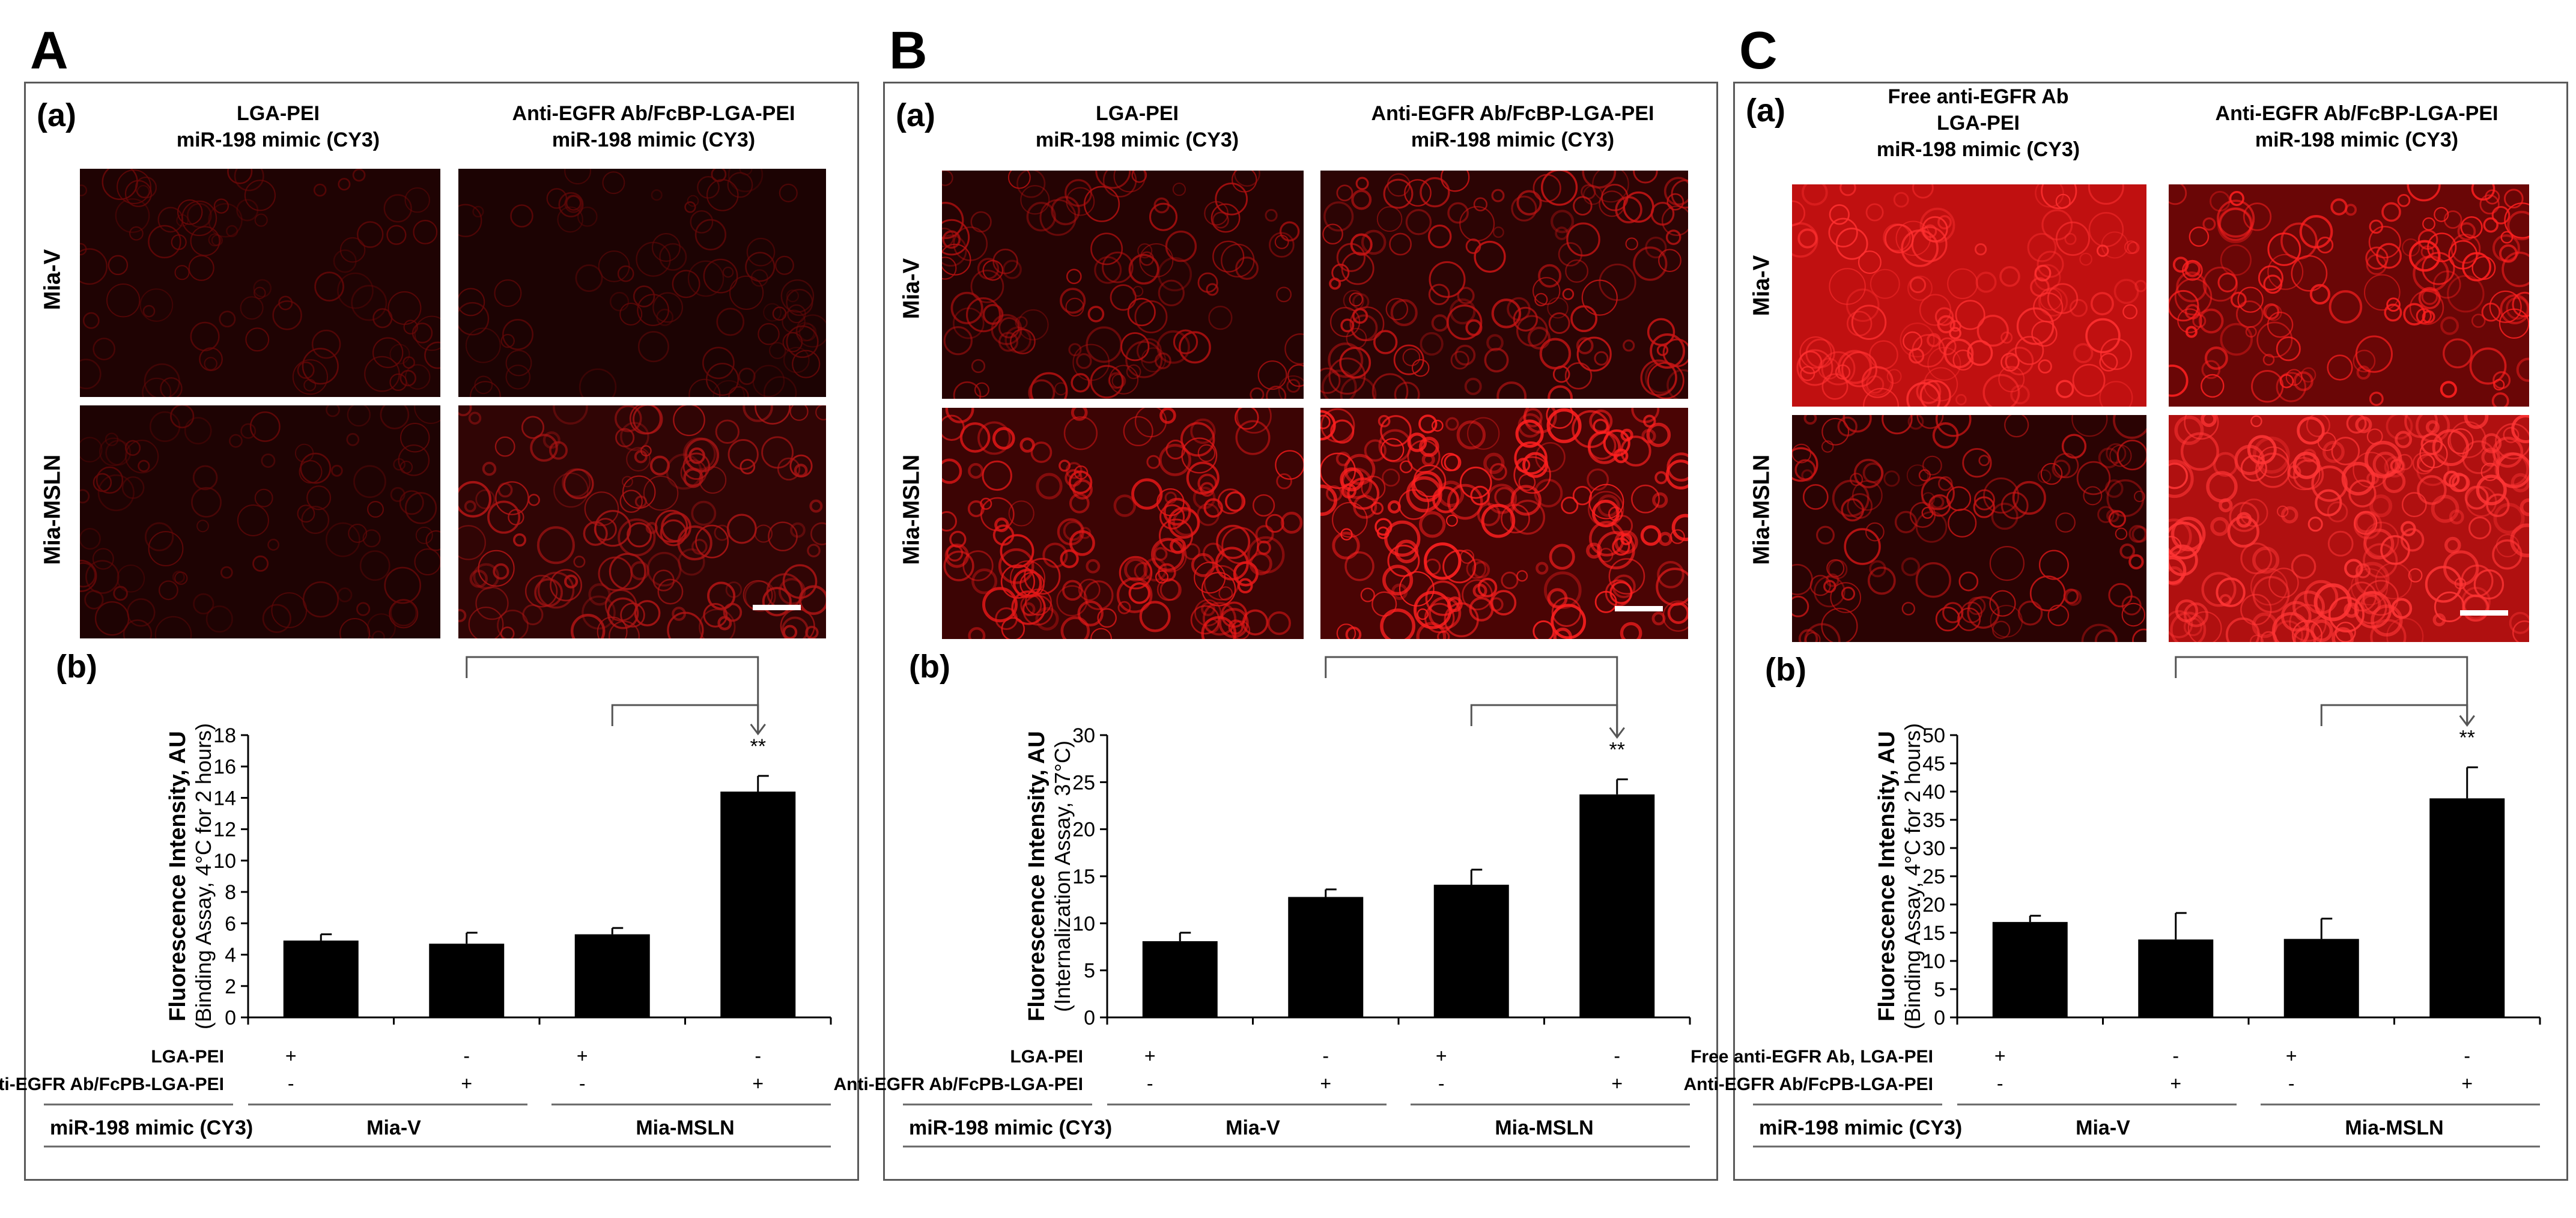 This screenshot has height=1218, width=2576. I want to click on column-title-left: LGA-PEI miR-198 mimic (CY3), so click(1137, 126).